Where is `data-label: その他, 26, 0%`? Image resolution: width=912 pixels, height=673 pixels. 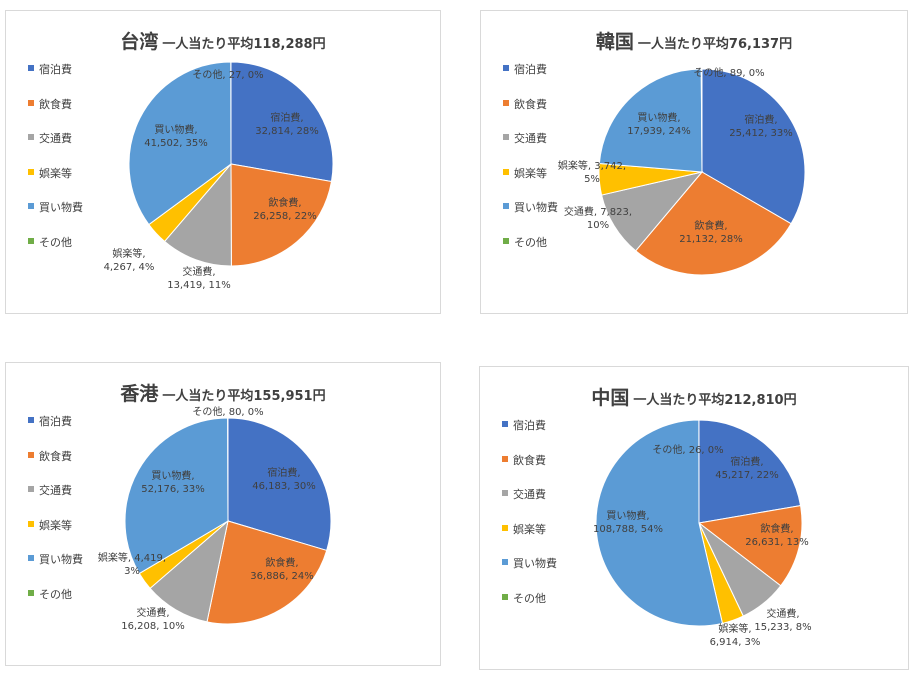 data-label: その他, 26, 0% is located at coordinates (687, 449).